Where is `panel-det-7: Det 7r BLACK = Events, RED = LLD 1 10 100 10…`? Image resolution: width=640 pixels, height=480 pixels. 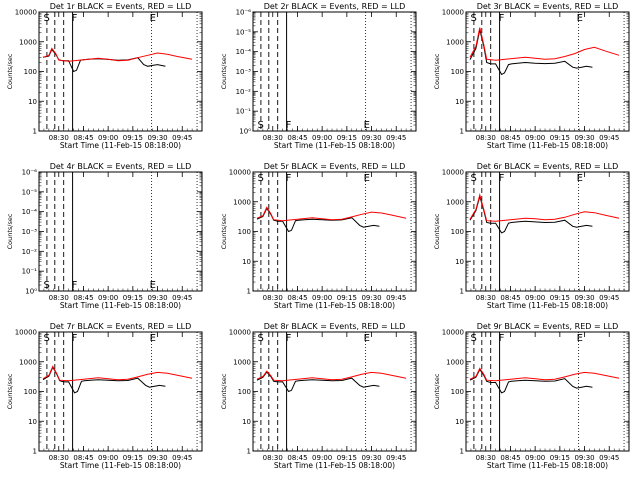 panel-det-7: Det 7r BLACK = Events, RED = LLD 1 10 100 10… is located at coordinates (104, 396).